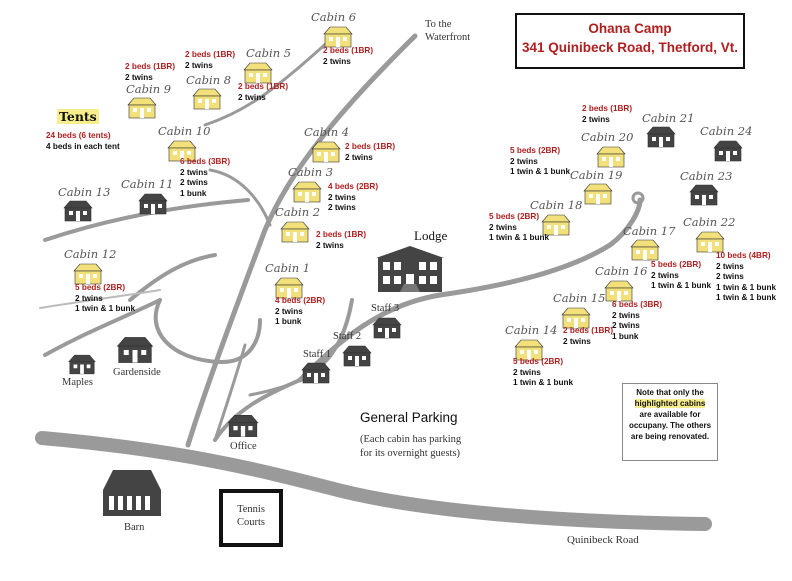 The image size is (792, 581). I want to click on maples-icon, so click(82, 367).